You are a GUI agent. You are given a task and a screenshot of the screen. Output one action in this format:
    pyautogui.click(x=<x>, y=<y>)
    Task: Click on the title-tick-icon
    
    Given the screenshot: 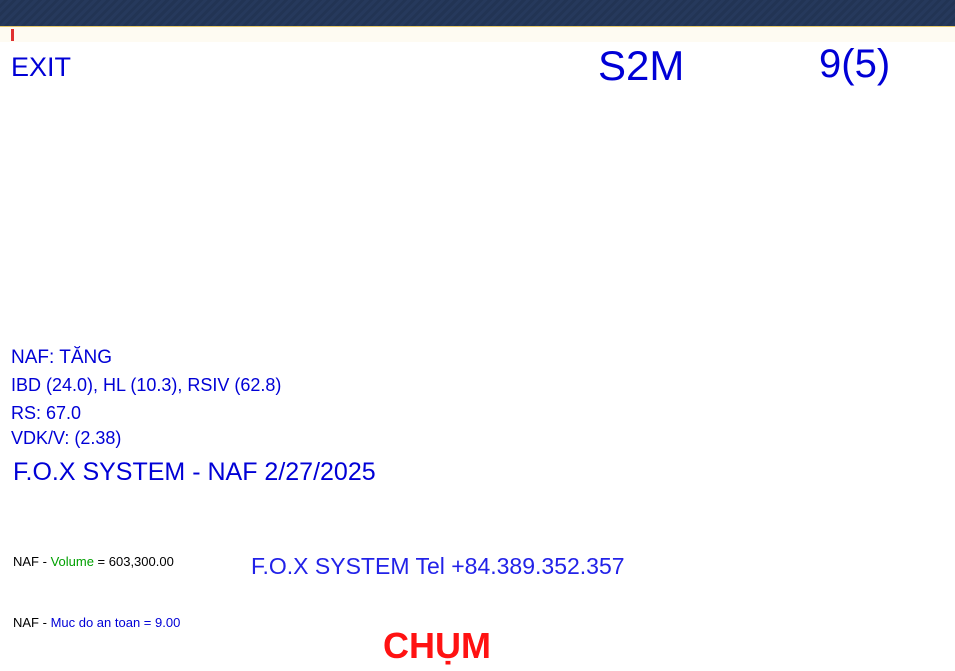 What is the action you would take?
    pyautogui.click(x=12, y=35)
    